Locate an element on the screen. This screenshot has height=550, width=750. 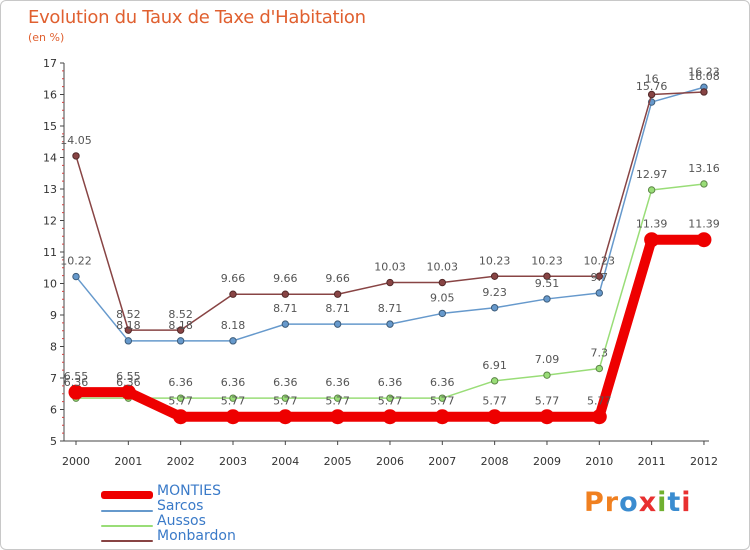
y-tick-label: 11 is located at coordinates (50, 252).